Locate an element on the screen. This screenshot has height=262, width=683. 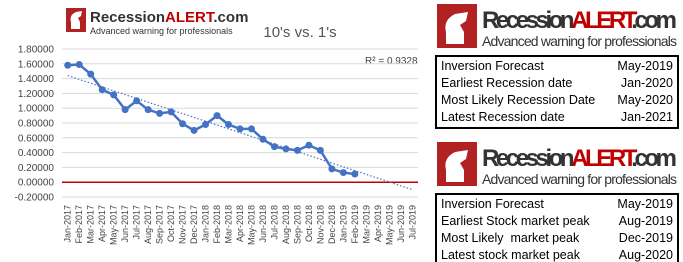
x-tick-label: Dec-2018 is located at coordinates (332, 224).